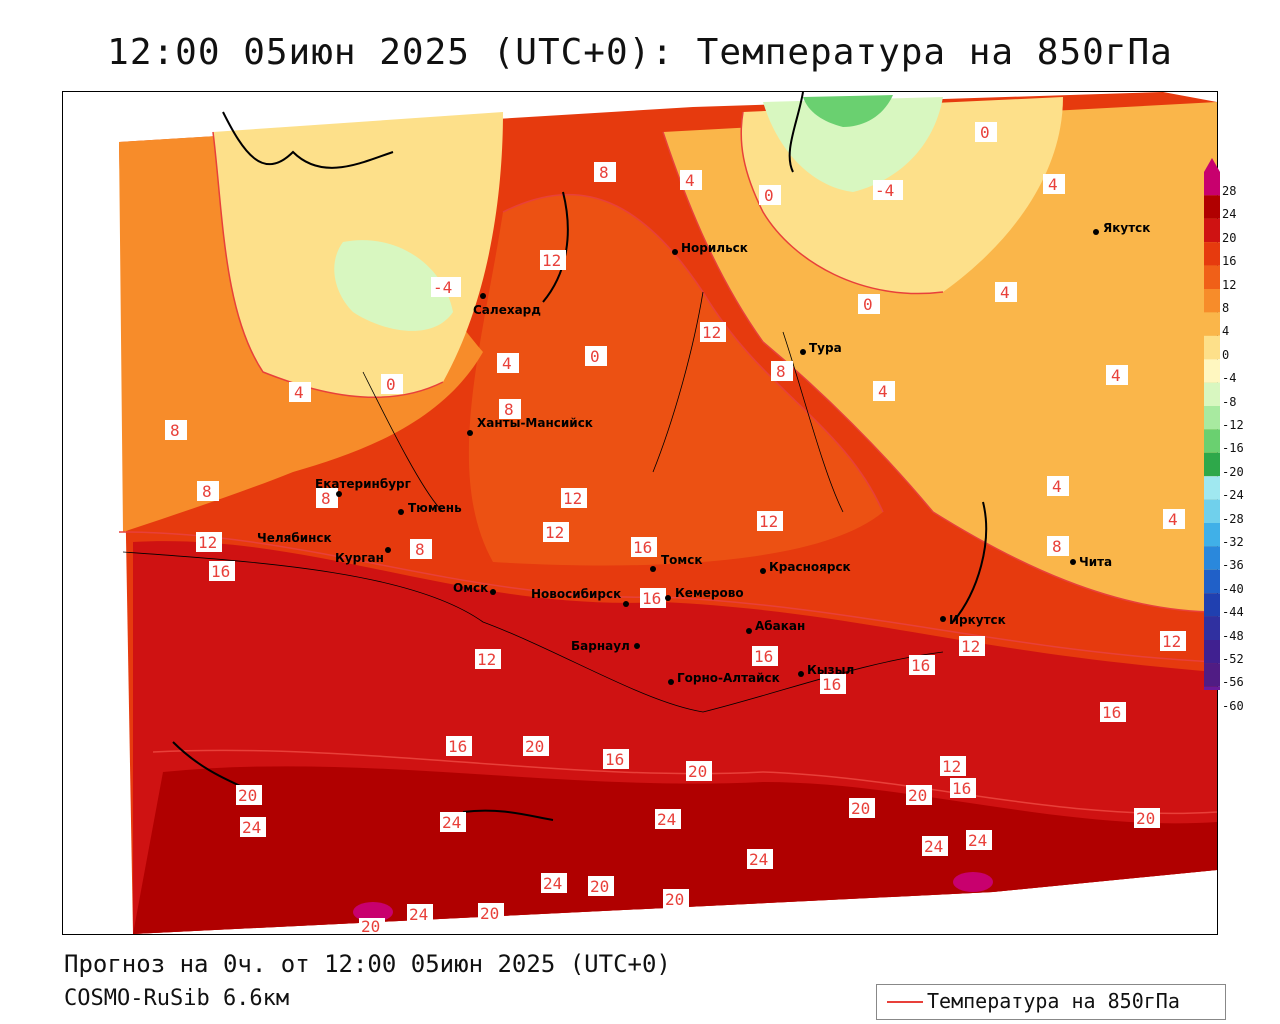  Describe the element at coordinates (576, 594) in the screenshot. I see `svg-text: Новосибирск` at that location.